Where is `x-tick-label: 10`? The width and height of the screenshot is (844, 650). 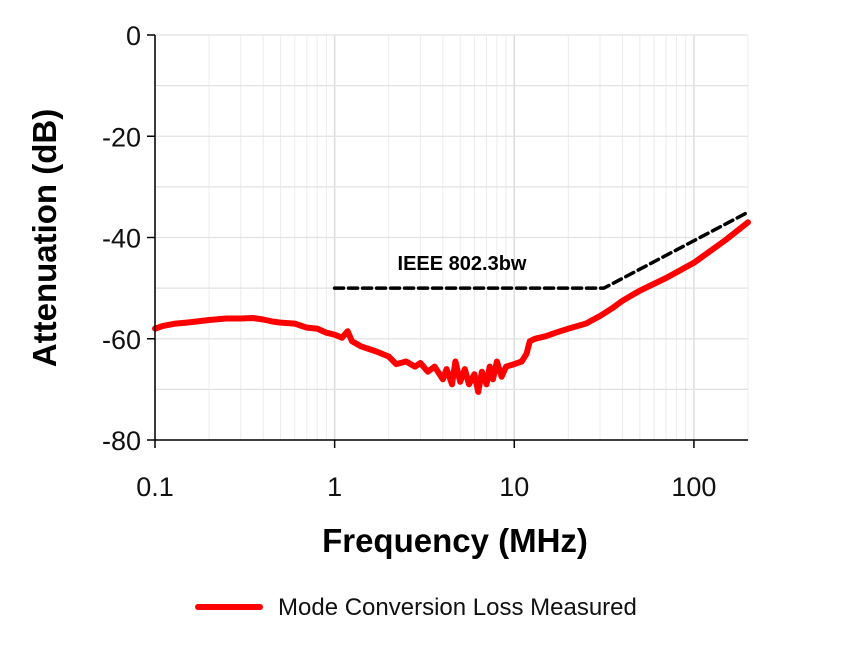 x-tick-label: 10 is located at coordinates (514, 487).